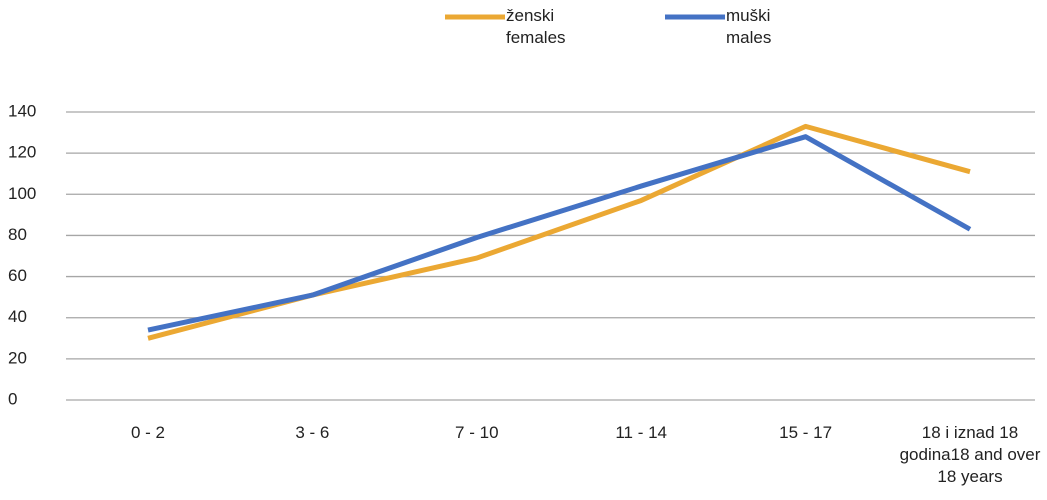 The height and width of the screenshot is (500, 1047). Describe the element at coordinates (312, 432) in the screenshot. I see `x-tick-label: 3 - 6` at that location.